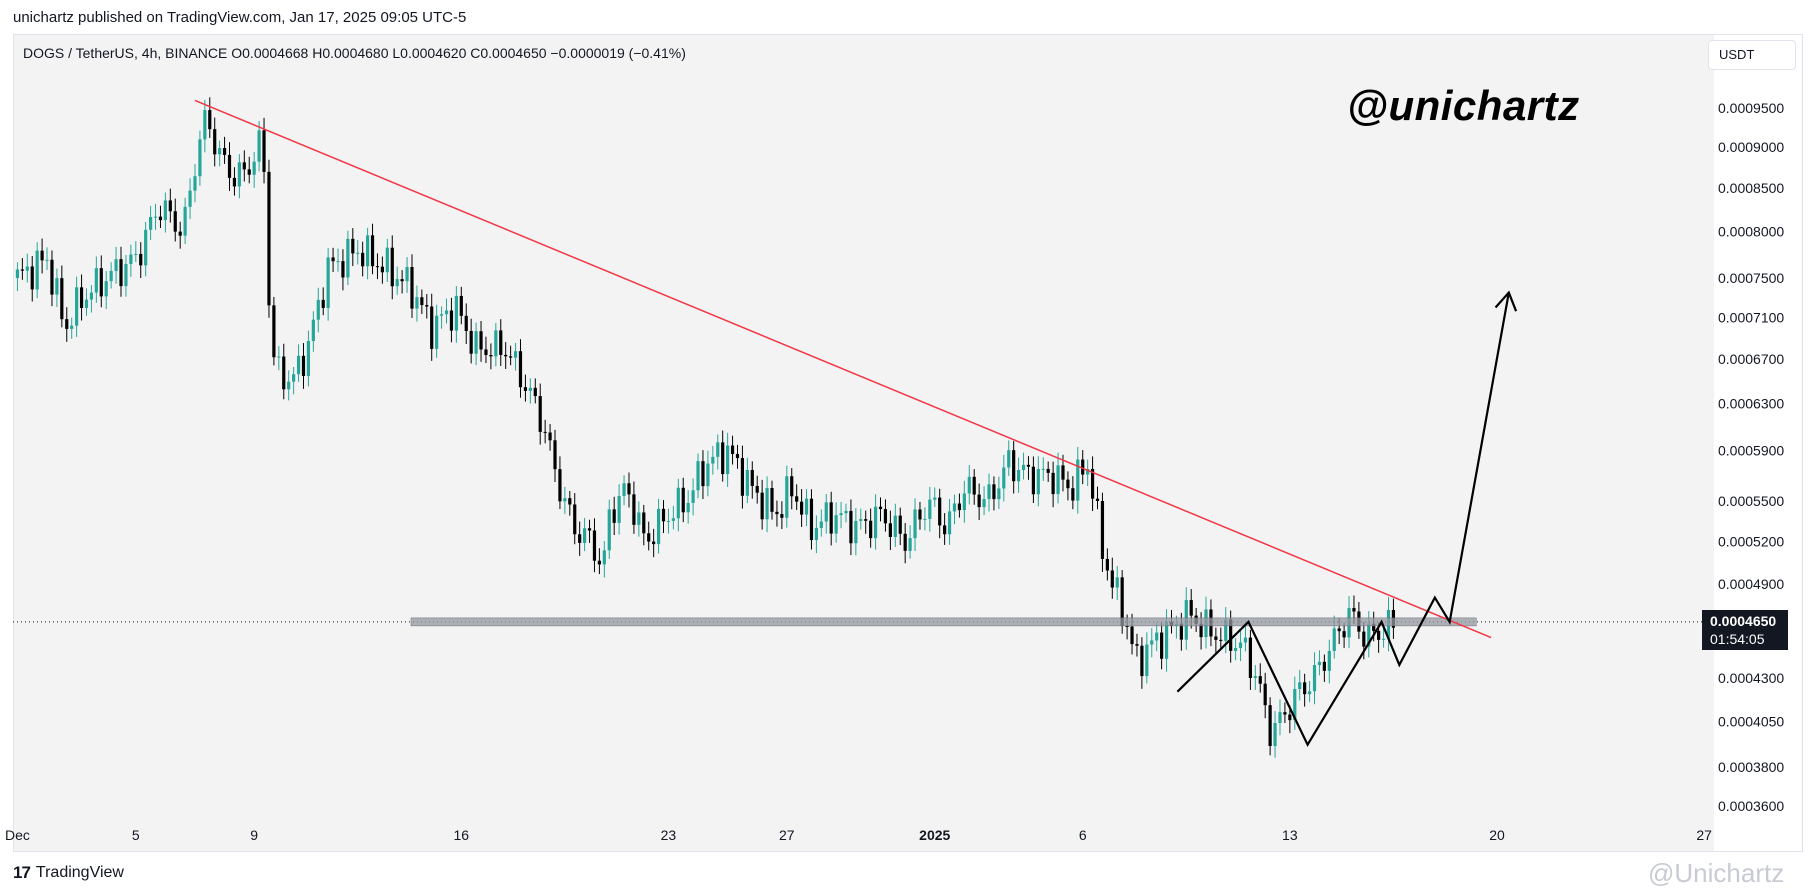 The width and height of the screenshot is (1815, 896). Describe the element at coordinates (68, 873) in the screenshot. I see `tradingview-logo: 17 TradingView` at that location.